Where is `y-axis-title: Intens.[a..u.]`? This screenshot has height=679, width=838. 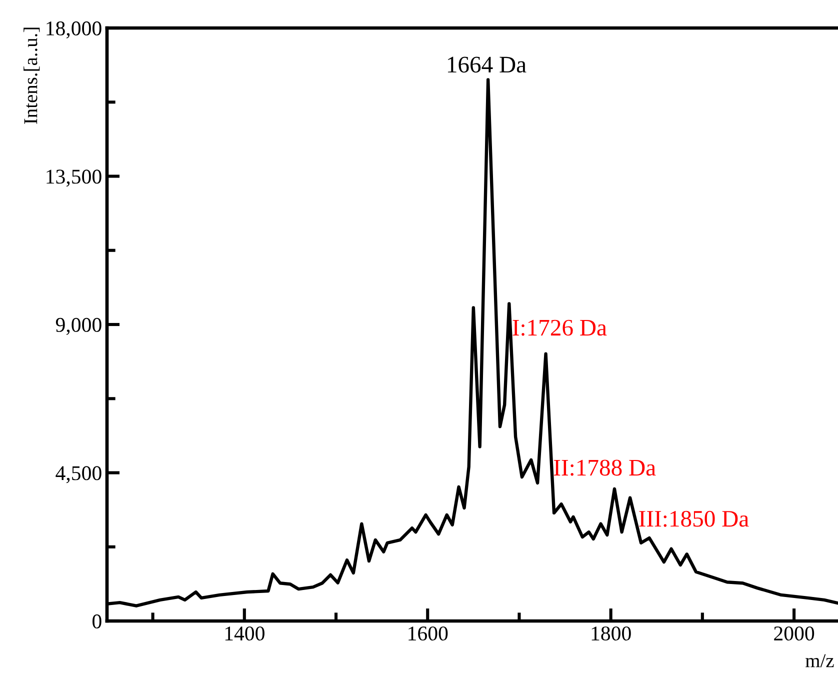
y-axis-title: Intens.[a..u.] is located at coordinates (32, 76).